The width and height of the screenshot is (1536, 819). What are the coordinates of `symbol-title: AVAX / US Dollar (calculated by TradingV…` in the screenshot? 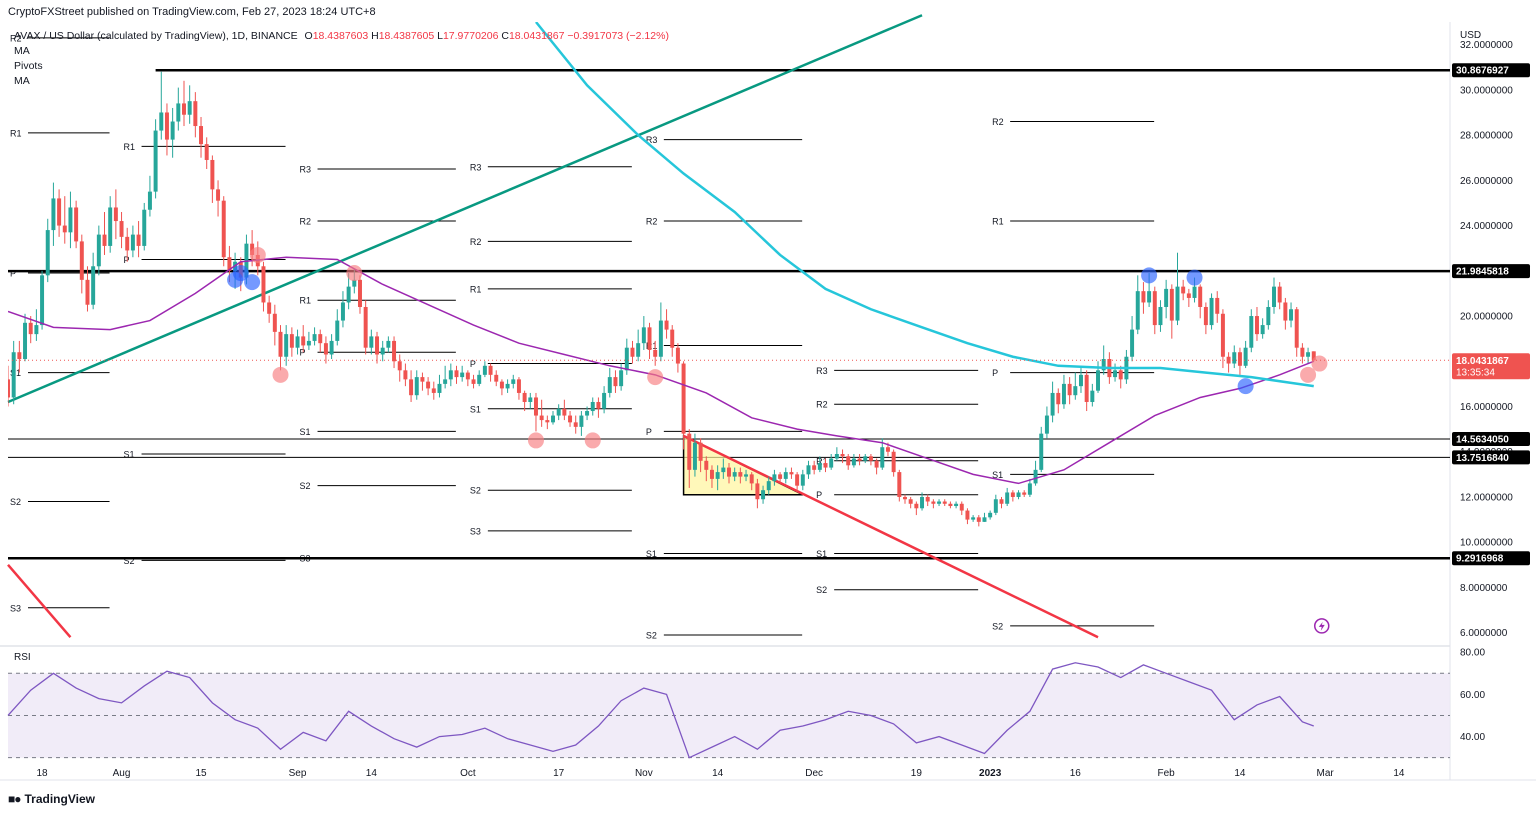 It's located at (156, 36).